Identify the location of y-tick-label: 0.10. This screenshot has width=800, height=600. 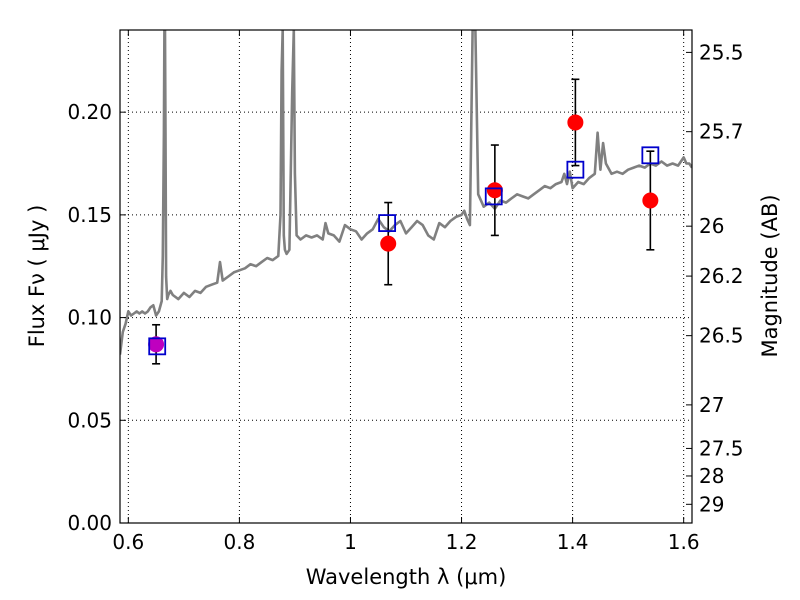
(89, 318).